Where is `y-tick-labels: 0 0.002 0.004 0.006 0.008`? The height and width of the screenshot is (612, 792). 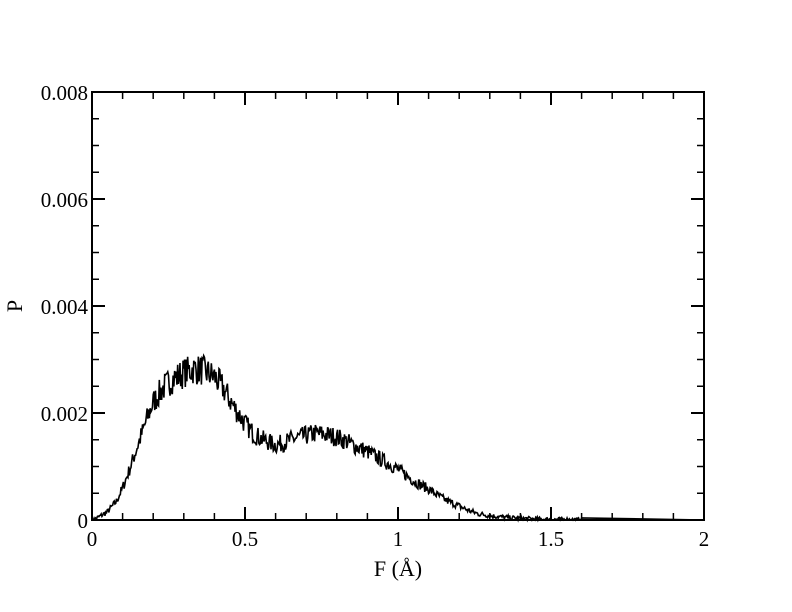
y-tick-labels: 0 0.002 0.004 0.006 0.008 is located at coordinates (65, 307).